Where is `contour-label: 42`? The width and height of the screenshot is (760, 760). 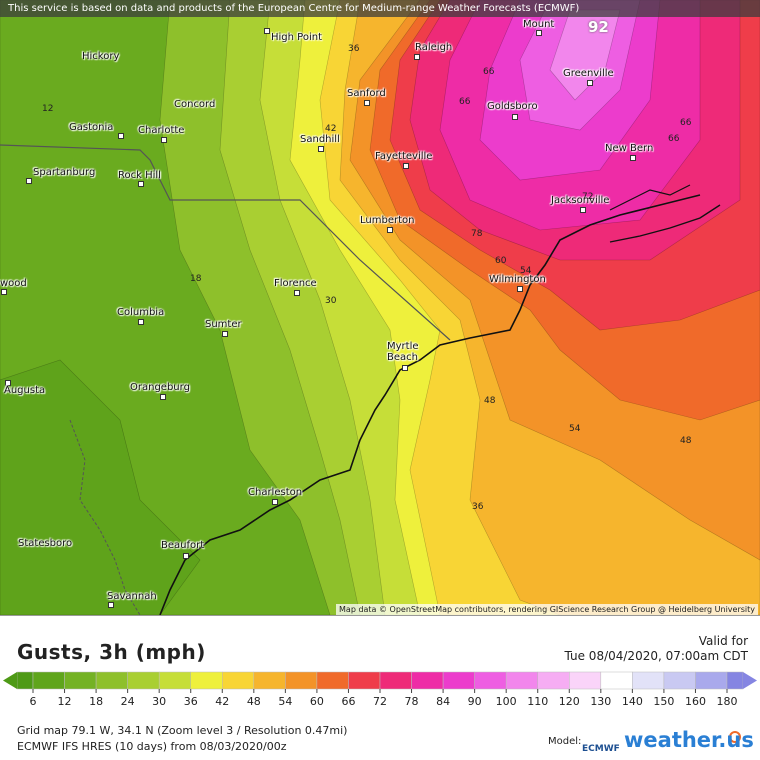
contour-label: 42 is located at coordinates (331, 129).